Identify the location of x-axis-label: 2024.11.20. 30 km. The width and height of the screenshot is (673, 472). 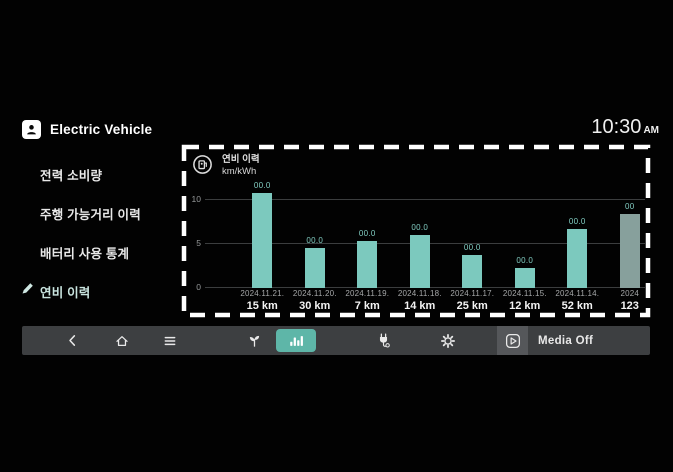
(315, 301).